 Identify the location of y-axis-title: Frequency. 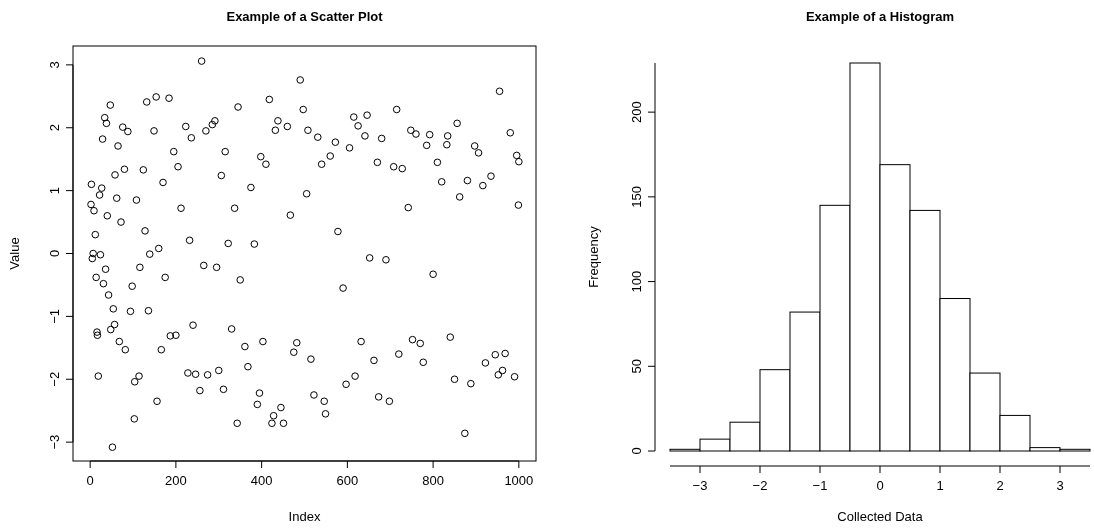
(593, 256).